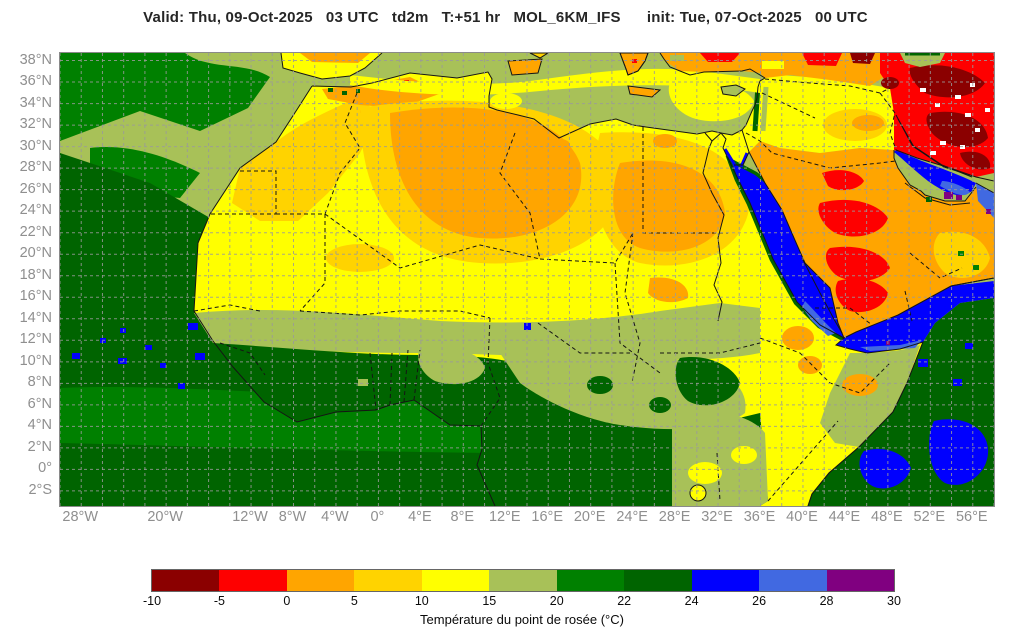  What do you see at coordinates (971, 517) in the screenshot?
I see `lon-tick-label: 56°E` at bounding box center [971, 517].